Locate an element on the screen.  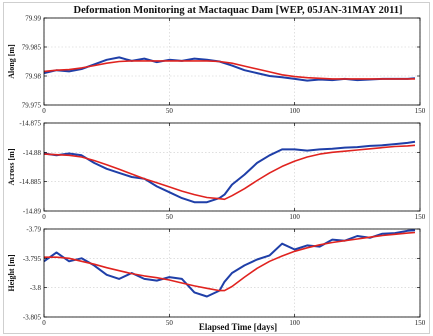
height-y-axis-label: Height [m] is located at coordinates (11, 272).